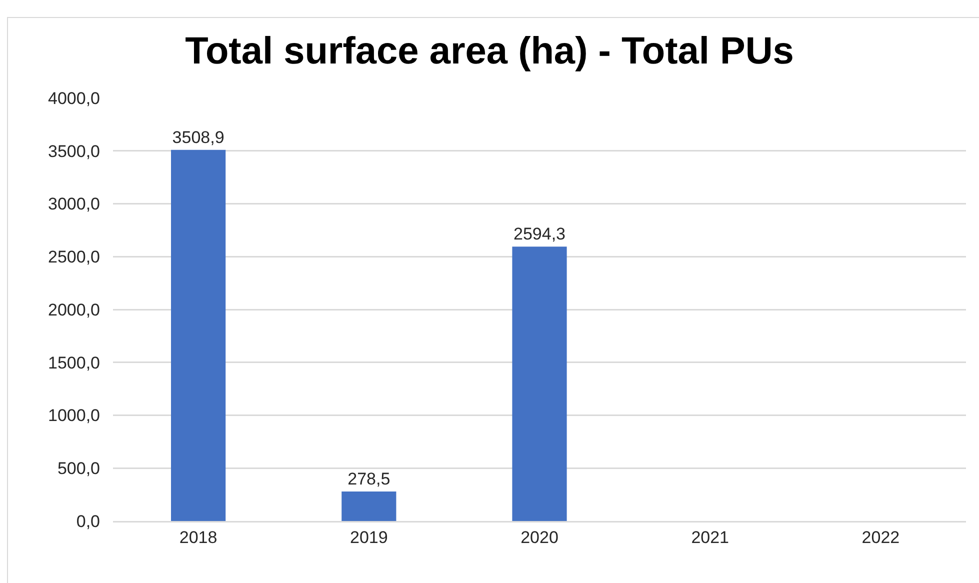 The width and height of the screenshot is (979, 583). What do you see at coordinates (88, 521) in the screenshot?
I see `y-tick-label: 0,0` at bounding box center [88, 521].